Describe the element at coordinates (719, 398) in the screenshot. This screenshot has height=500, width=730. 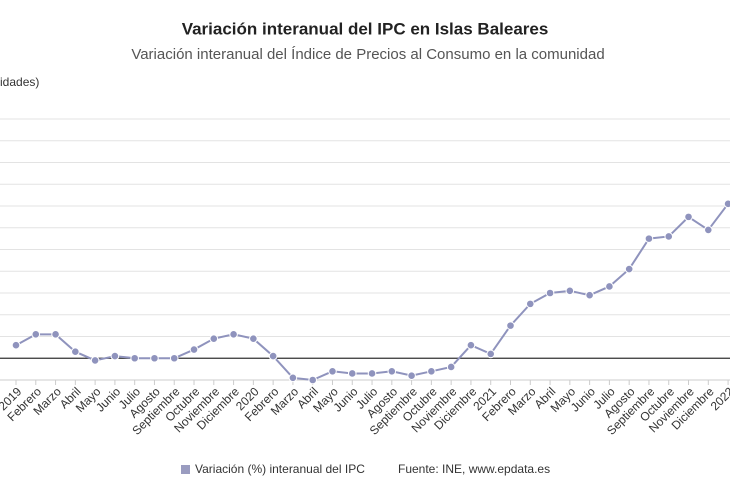
I see `x-tick-label: 2022` at that location.